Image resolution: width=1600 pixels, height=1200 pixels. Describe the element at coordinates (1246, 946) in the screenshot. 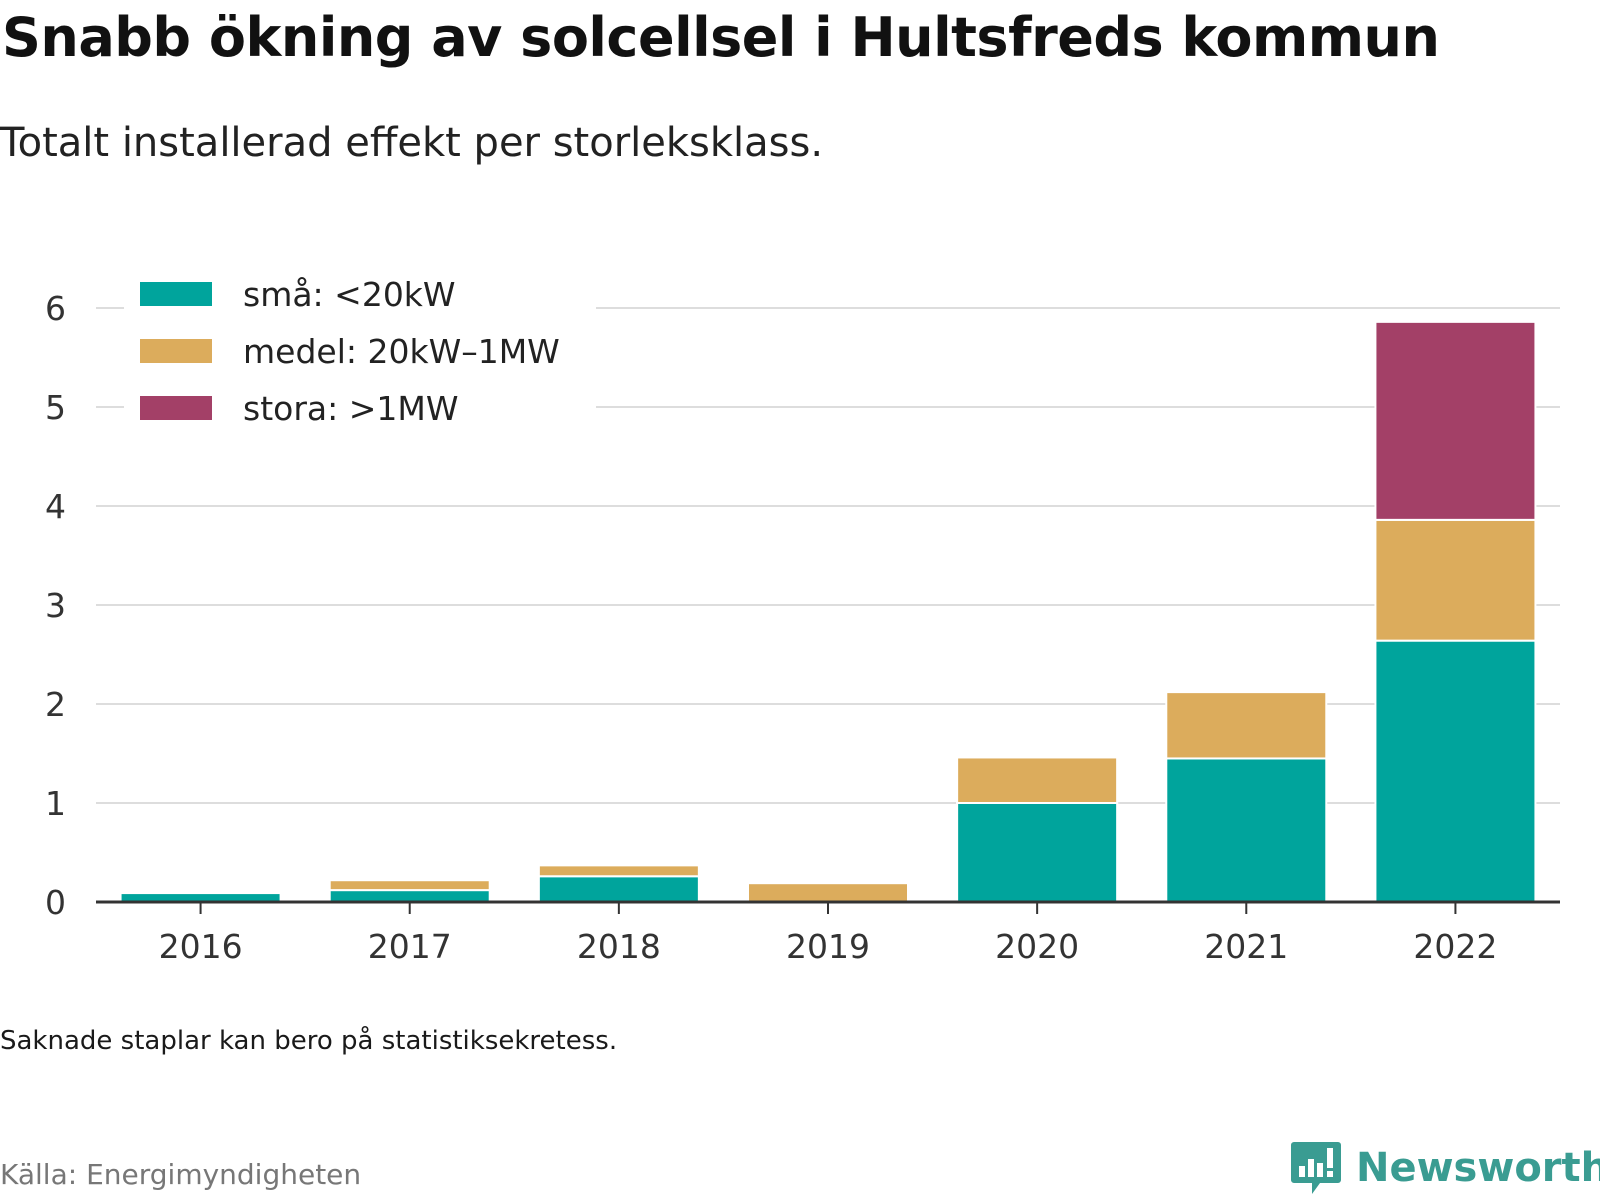

I see `x-tick-label: 2021` at that location.